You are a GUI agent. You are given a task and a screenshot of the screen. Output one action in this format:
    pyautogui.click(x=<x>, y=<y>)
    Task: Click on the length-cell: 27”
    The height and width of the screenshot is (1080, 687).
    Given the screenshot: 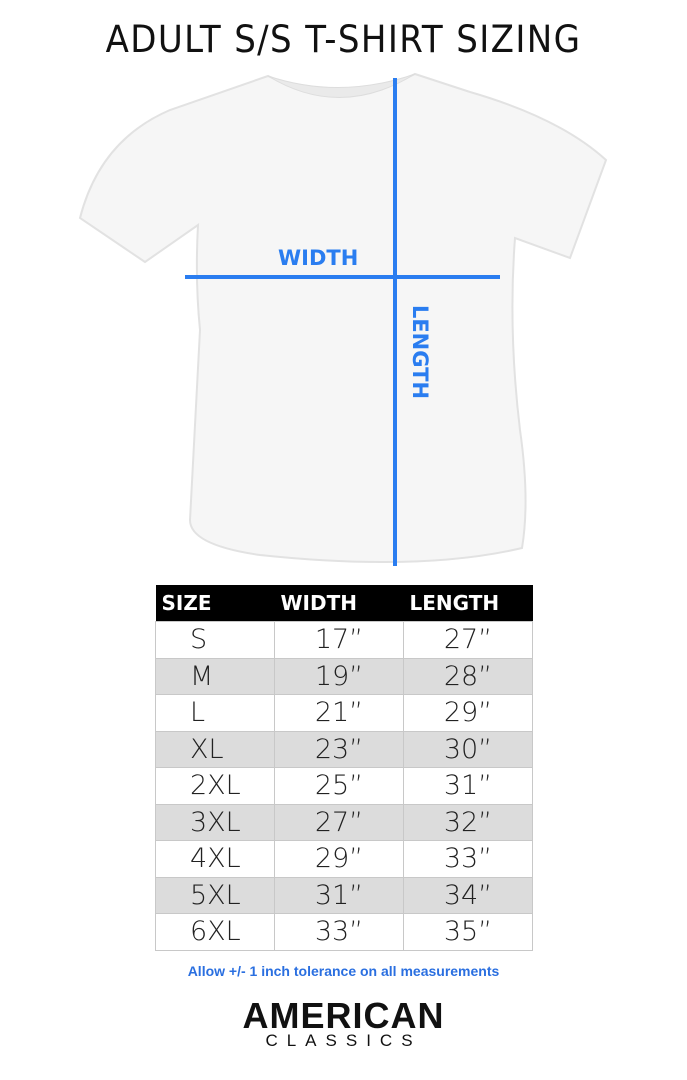 What is the action you would take?
    pyautogui.click(x=468, y=640)
    